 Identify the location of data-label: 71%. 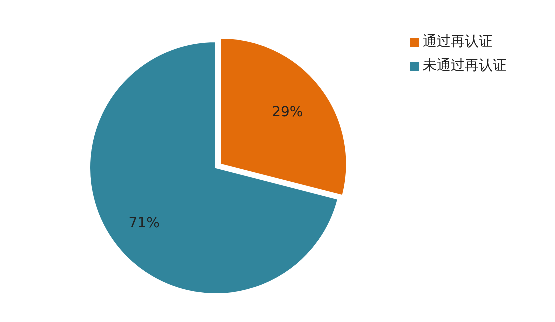
(144, 224).